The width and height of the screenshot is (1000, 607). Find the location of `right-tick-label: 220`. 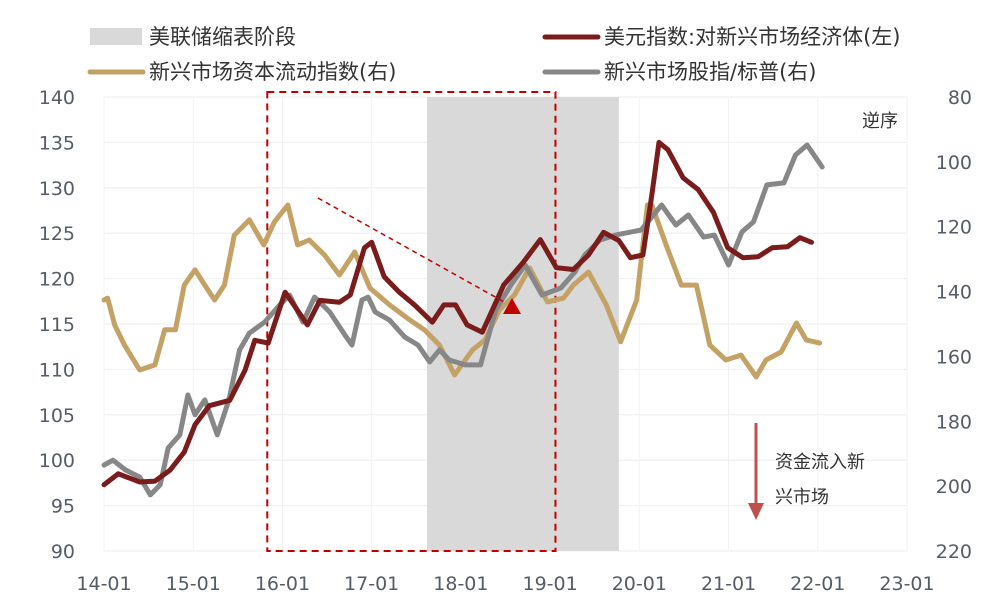

right-tick-label: 220 is located at coordinates (954, 552).